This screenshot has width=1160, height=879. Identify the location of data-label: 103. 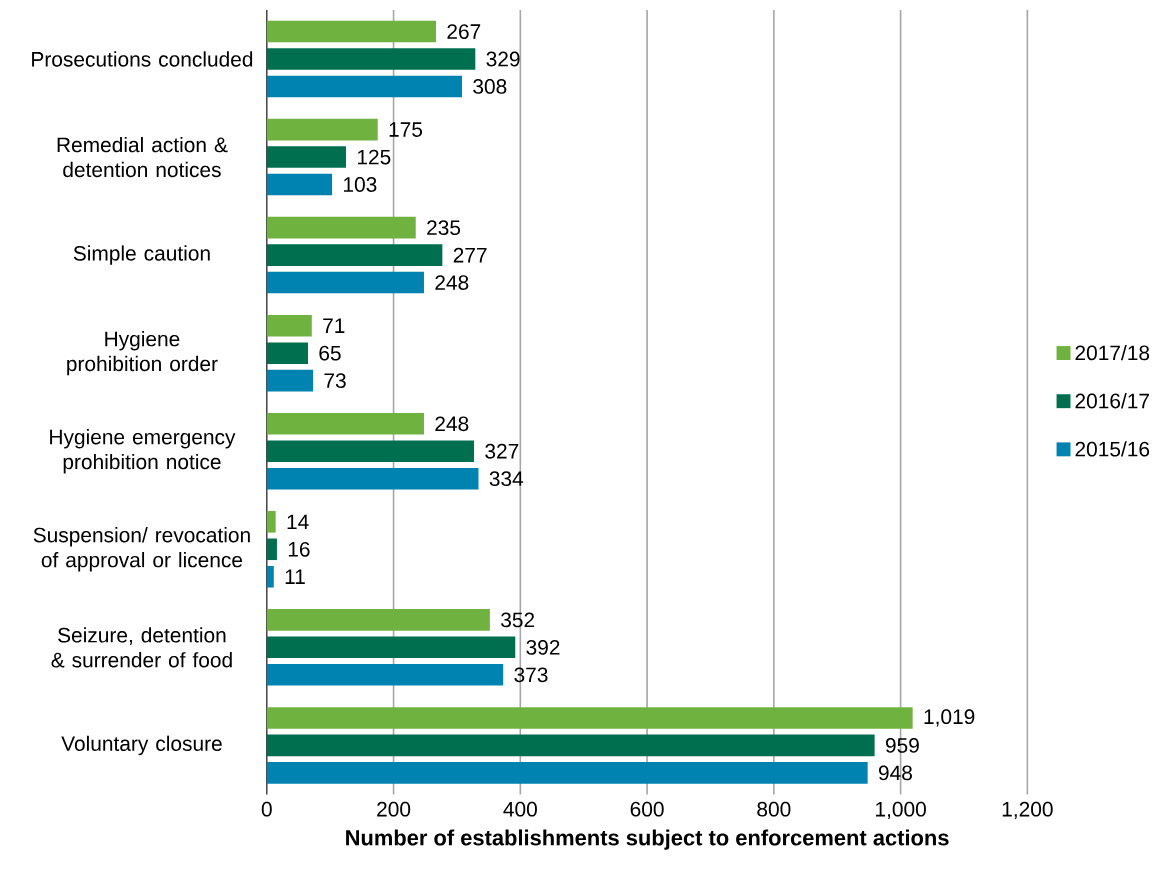
(360, 184).